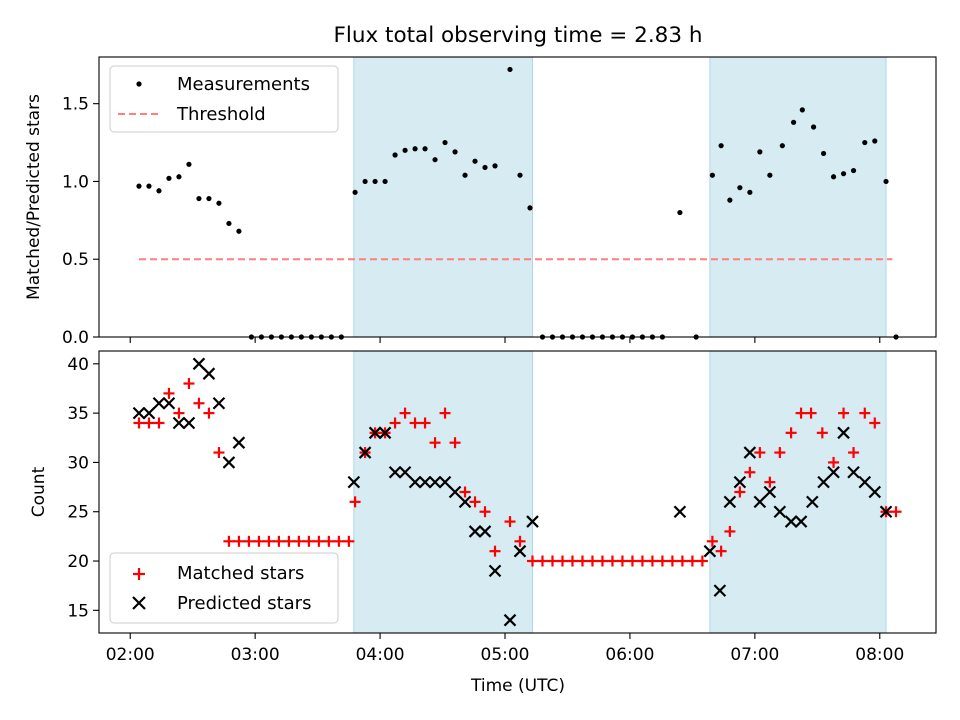  What do you see at coordinates (629, 655) in the screenshot?
I see `bottom-xtick-label: 06:00` at bounding box center [629, 655].